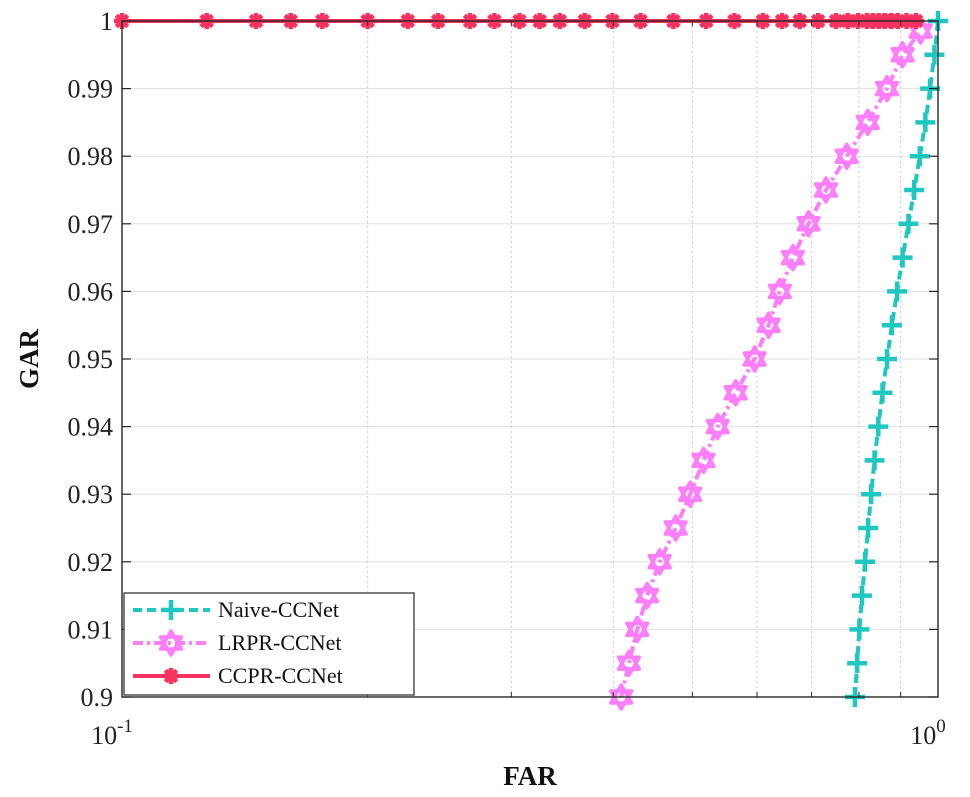 Image resolution: width=970 pixels, height=797 pixels. I want to click on x-tick-exponent: 0, so click(941, 726).